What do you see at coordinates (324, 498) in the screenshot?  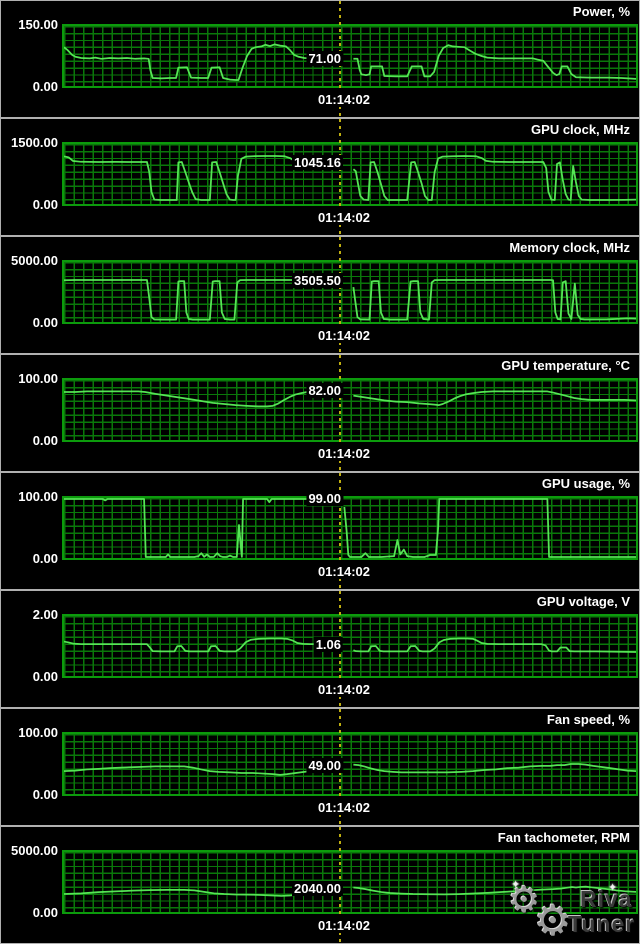 I see `cursor-value-label: 99.00` at bounding box center [324, 498].